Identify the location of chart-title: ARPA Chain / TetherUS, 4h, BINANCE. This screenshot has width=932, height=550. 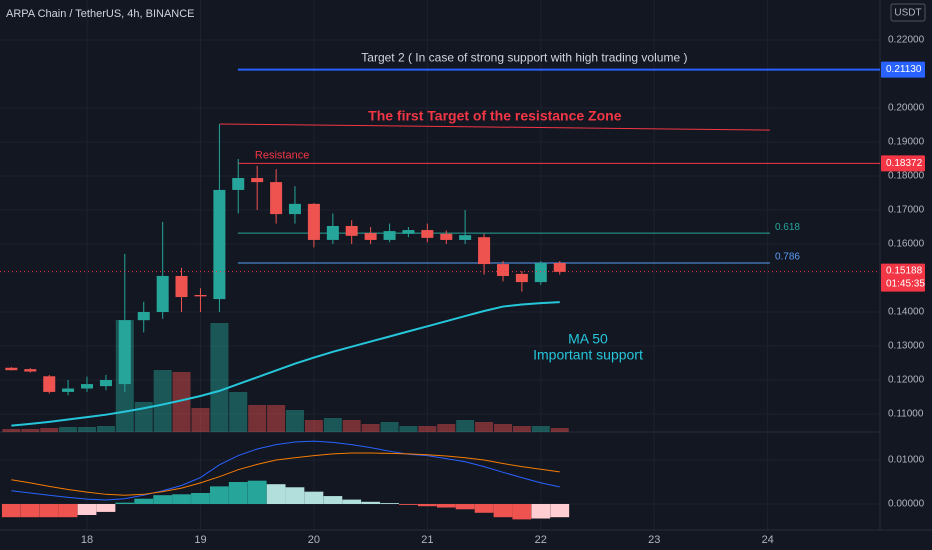
(100, 14).